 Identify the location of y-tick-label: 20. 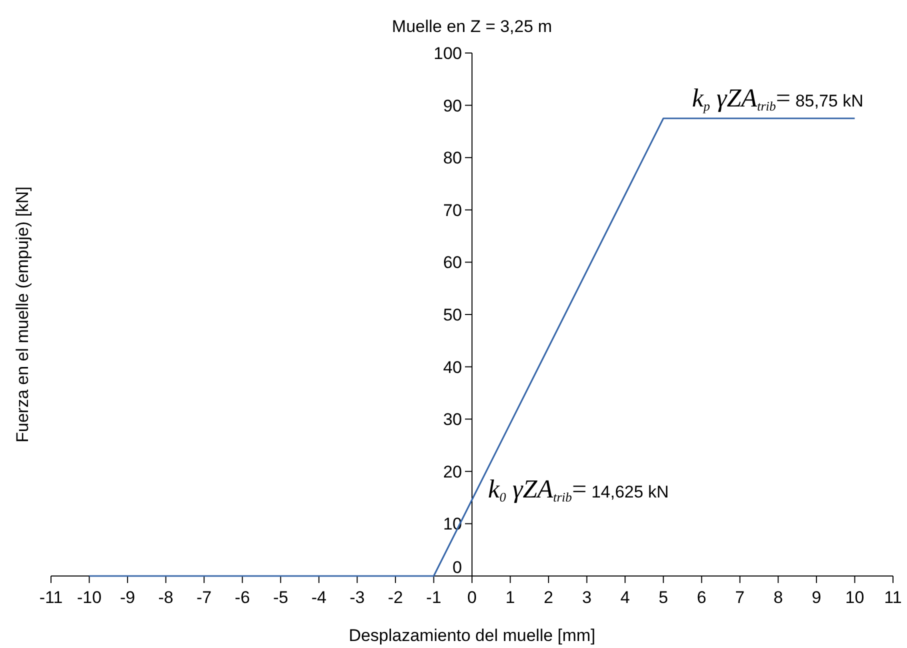
(452, 472).